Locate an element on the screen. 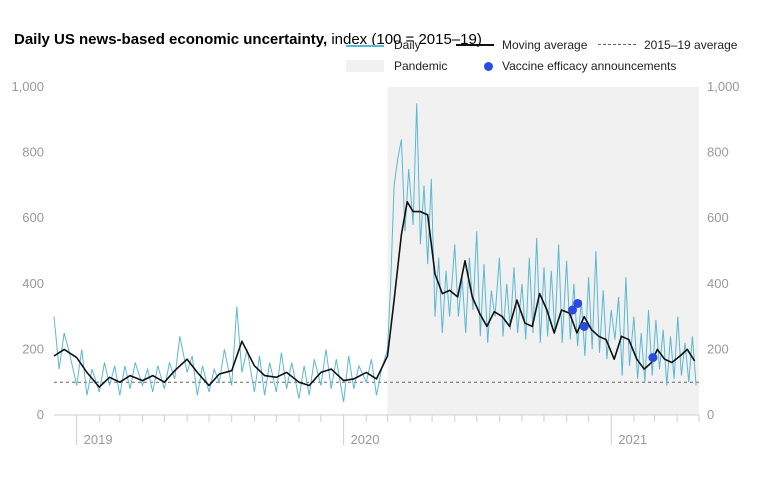 The width and height of the screenshot is (767, 480). legend-baseline-label: 2015–19 average is located at coordinates (691, 45).